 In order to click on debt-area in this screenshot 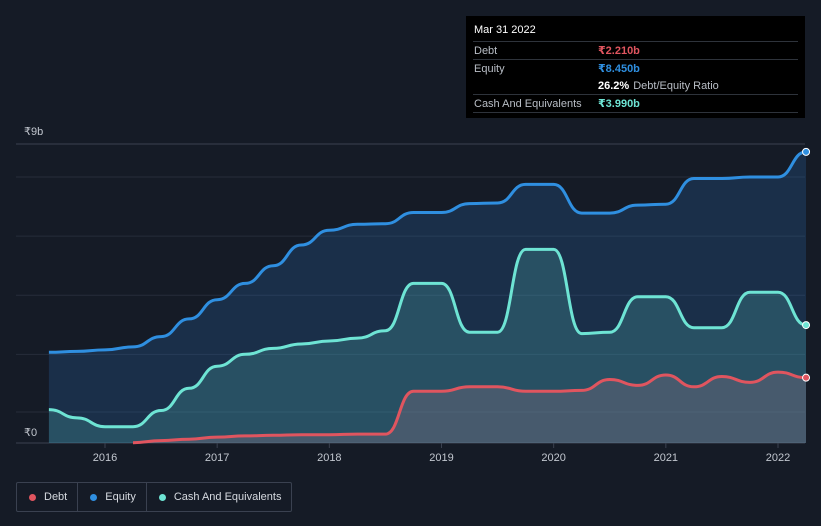, I will do `click(469, 407)`.